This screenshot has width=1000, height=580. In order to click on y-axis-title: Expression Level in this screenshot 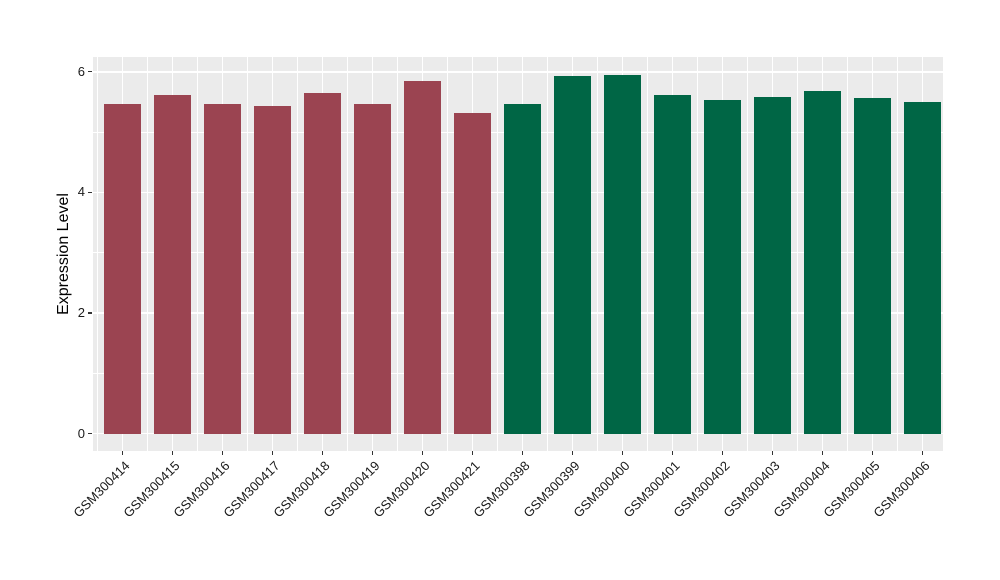, I will do `click(63, 254)`.